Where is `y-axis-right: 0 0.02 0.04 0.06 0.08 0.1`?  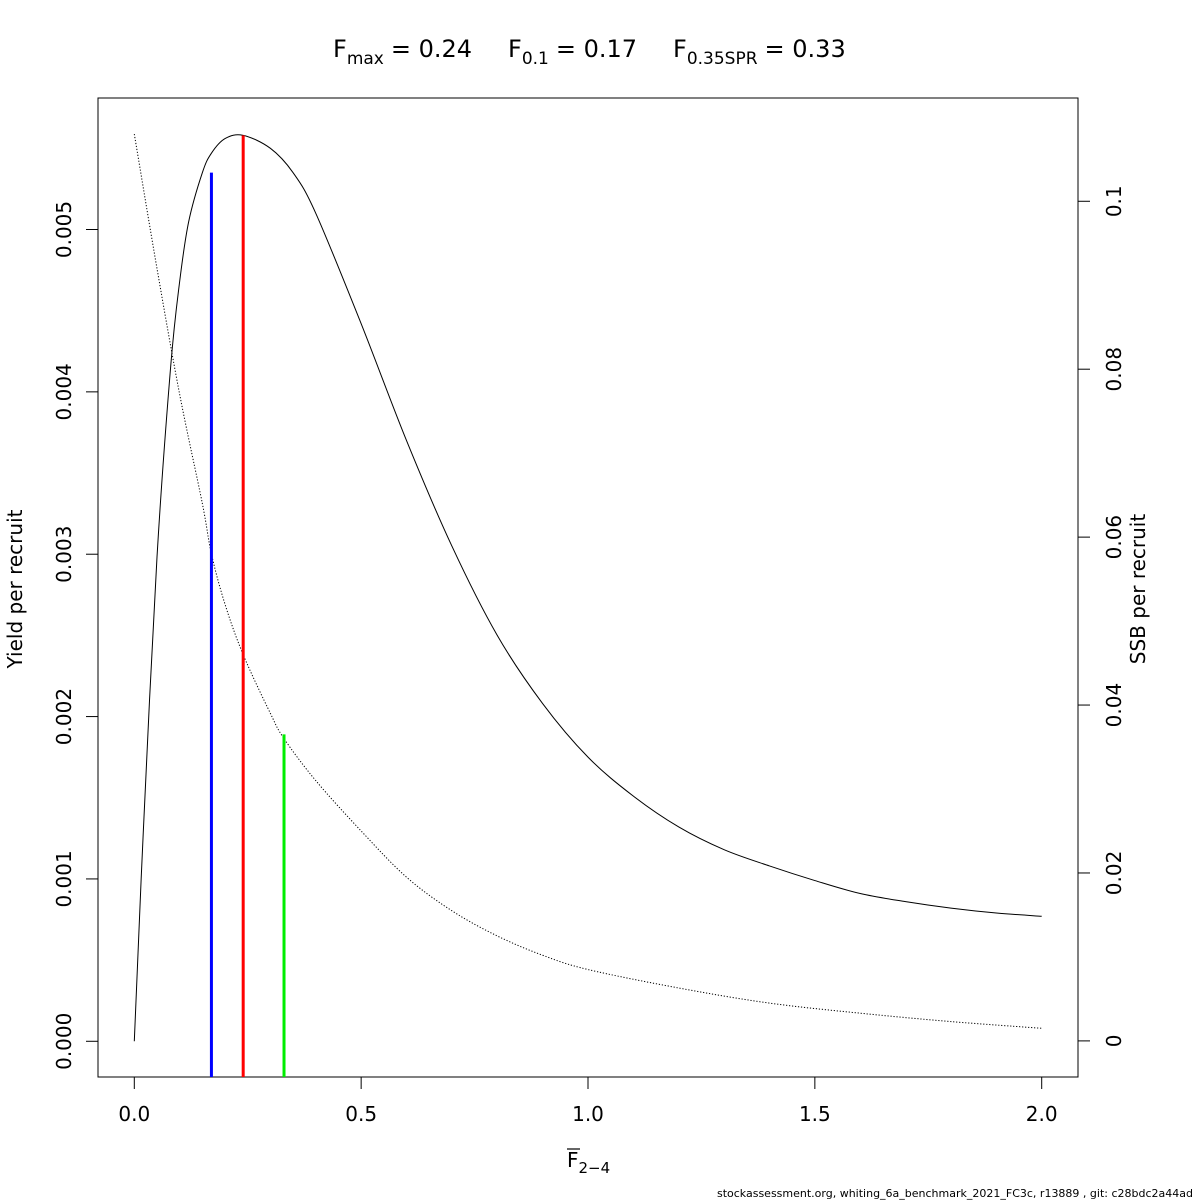 y-axis-right: 0 0.02 0.04 0.06 0.08 0.1 is located at coordinates (1102, 616).